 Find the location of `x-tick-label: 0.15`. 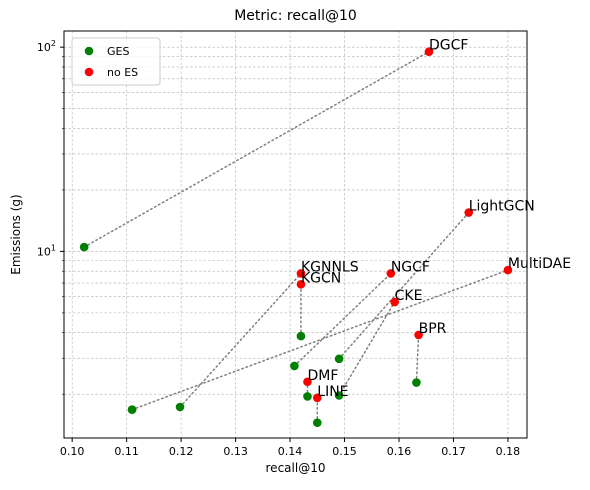

x-tick-label: 0.15 is located at coordinates (344, 451).